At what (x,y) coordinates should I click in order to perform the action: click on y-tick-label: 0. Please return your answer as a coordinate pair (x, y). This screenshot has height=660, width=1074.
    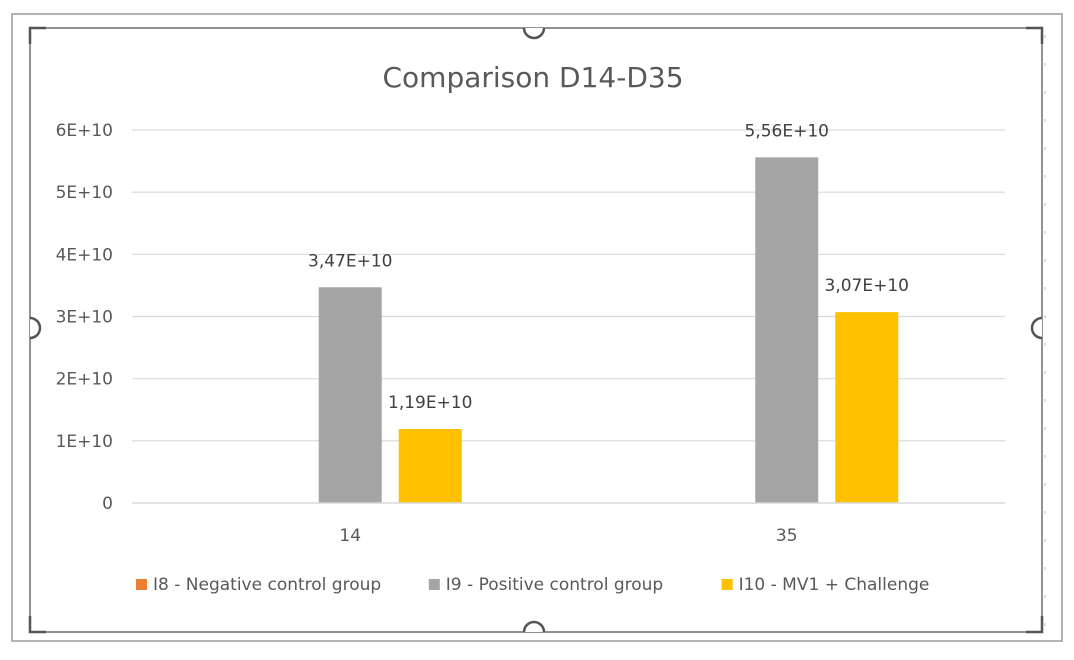
    Looking at the image, I should click on (107, 504).